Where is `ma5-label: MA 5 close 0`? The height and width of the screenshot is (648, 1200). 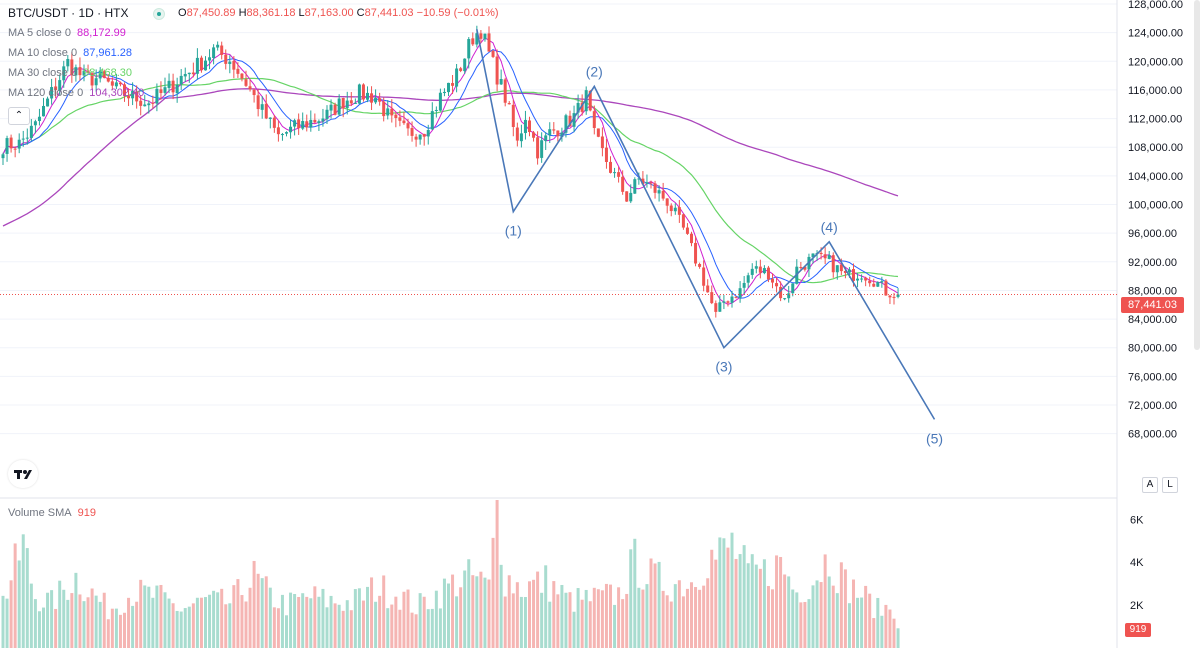 ma5-label: MA 5 close 0 is located at coordinates (39, 33).